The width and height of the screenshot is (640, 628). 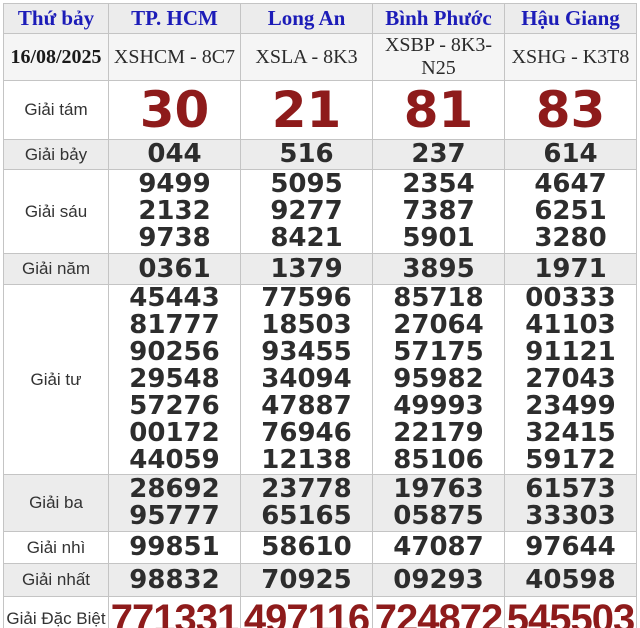 I want to click on prize-number: 27064, so click(x=438, y=325).